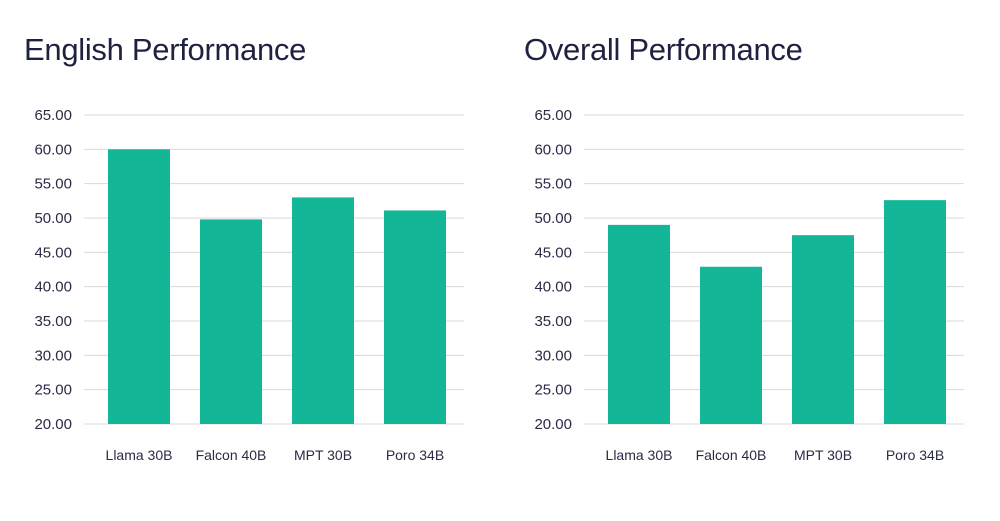 The width and height of the screenshot is (1000, 521). I want to click on english-x-category-label: Poro 34B, so click(415, 455).